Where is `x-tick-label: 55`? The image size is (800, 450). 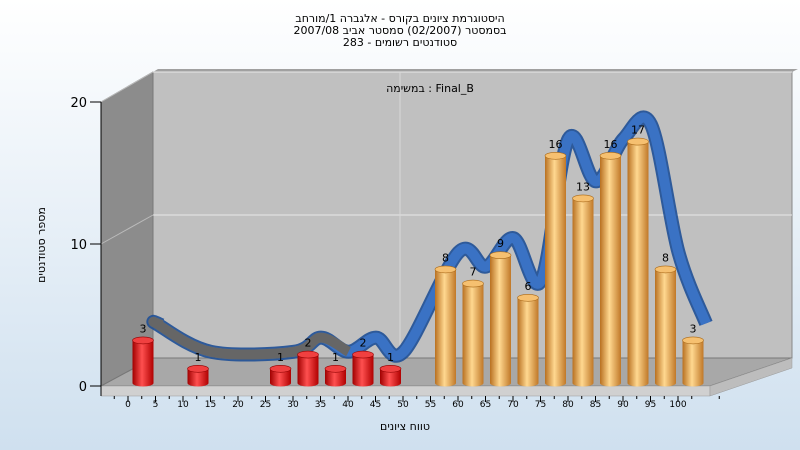 x-tick-label: 55 is located at coordinates (430, 405).